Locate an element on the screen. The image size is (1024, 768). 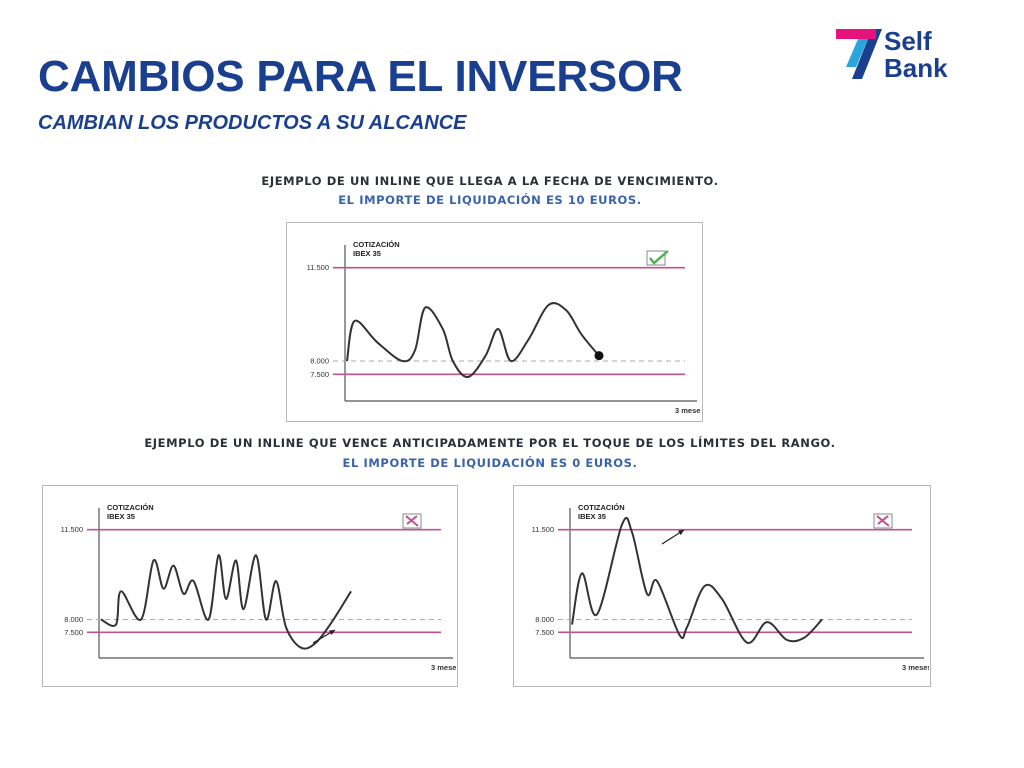
self-bank-logo: Self Bank is located at coordinates (911, 55).